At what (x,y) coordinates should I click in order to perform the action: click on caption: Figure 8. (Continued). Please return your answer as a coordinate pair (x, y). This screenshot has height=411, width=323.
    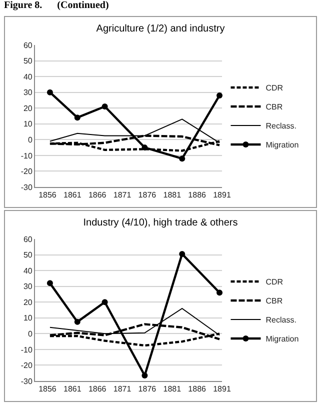
    Looking at the image, I should click on (56, 6).